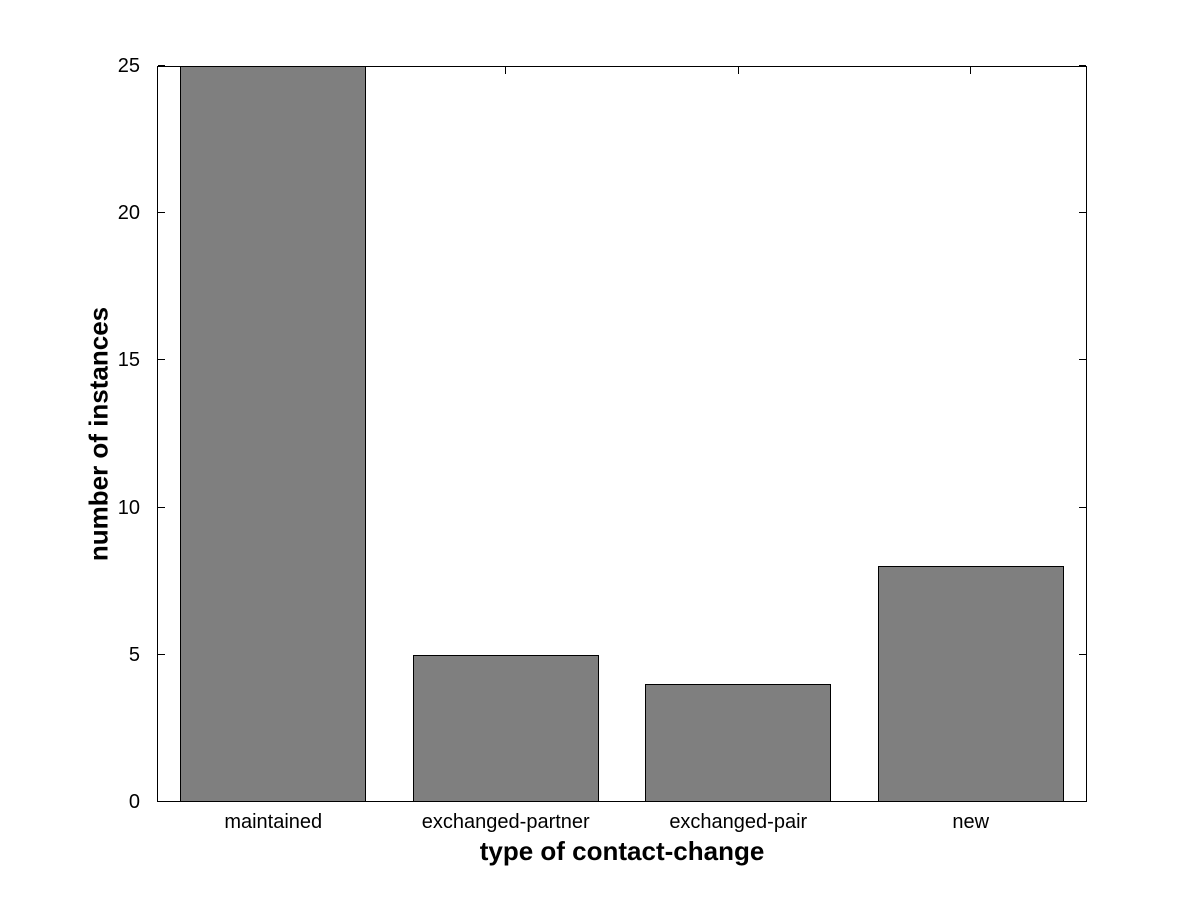  I want to click on x-axis-label: type of contact-change, so click(622, 851).